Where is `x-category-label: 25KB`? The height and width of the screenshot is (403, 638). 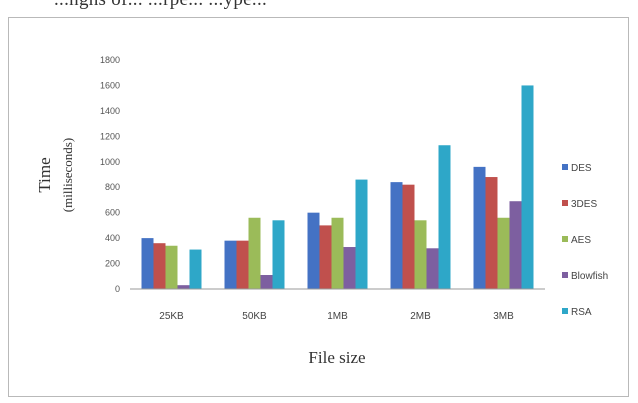 x-category-label: 25KB is located at coordinates (171, 316).